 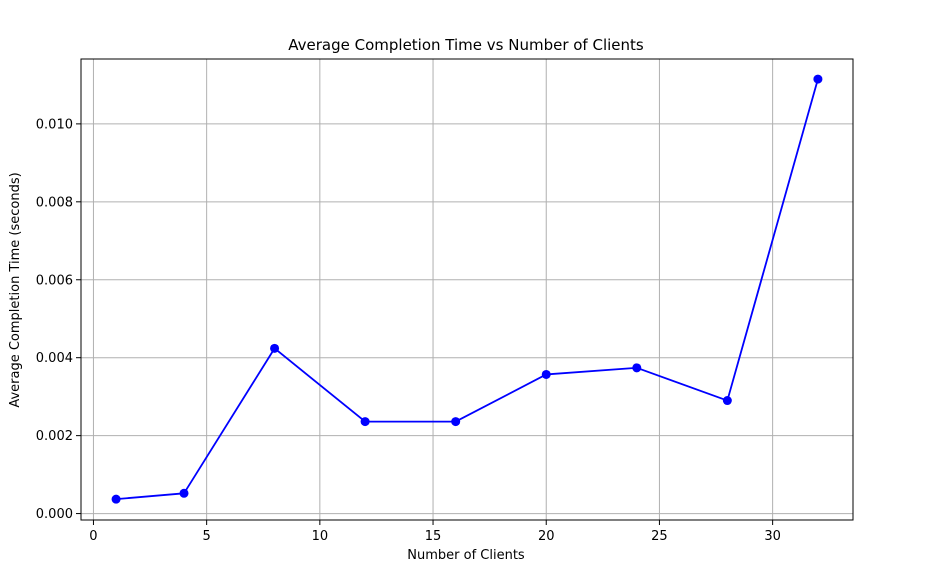 I want to click on x-axis-label: Number of Clients, so click(x=466, y=555).